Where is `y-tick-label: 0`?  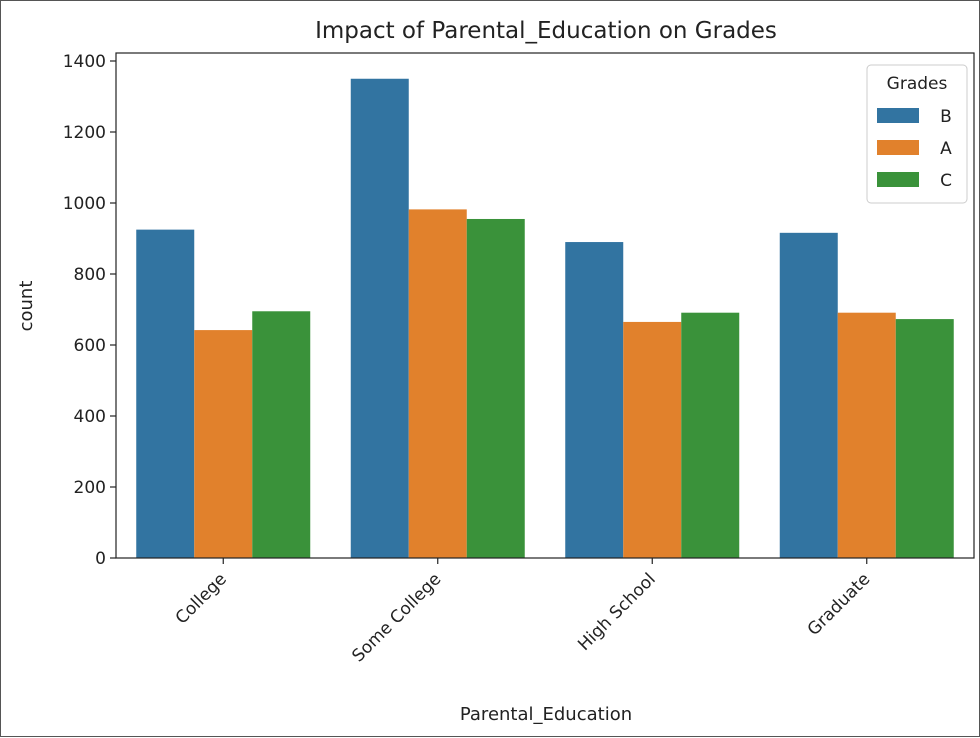 y-tick-label: 0 is located at coordinates (100, 559).